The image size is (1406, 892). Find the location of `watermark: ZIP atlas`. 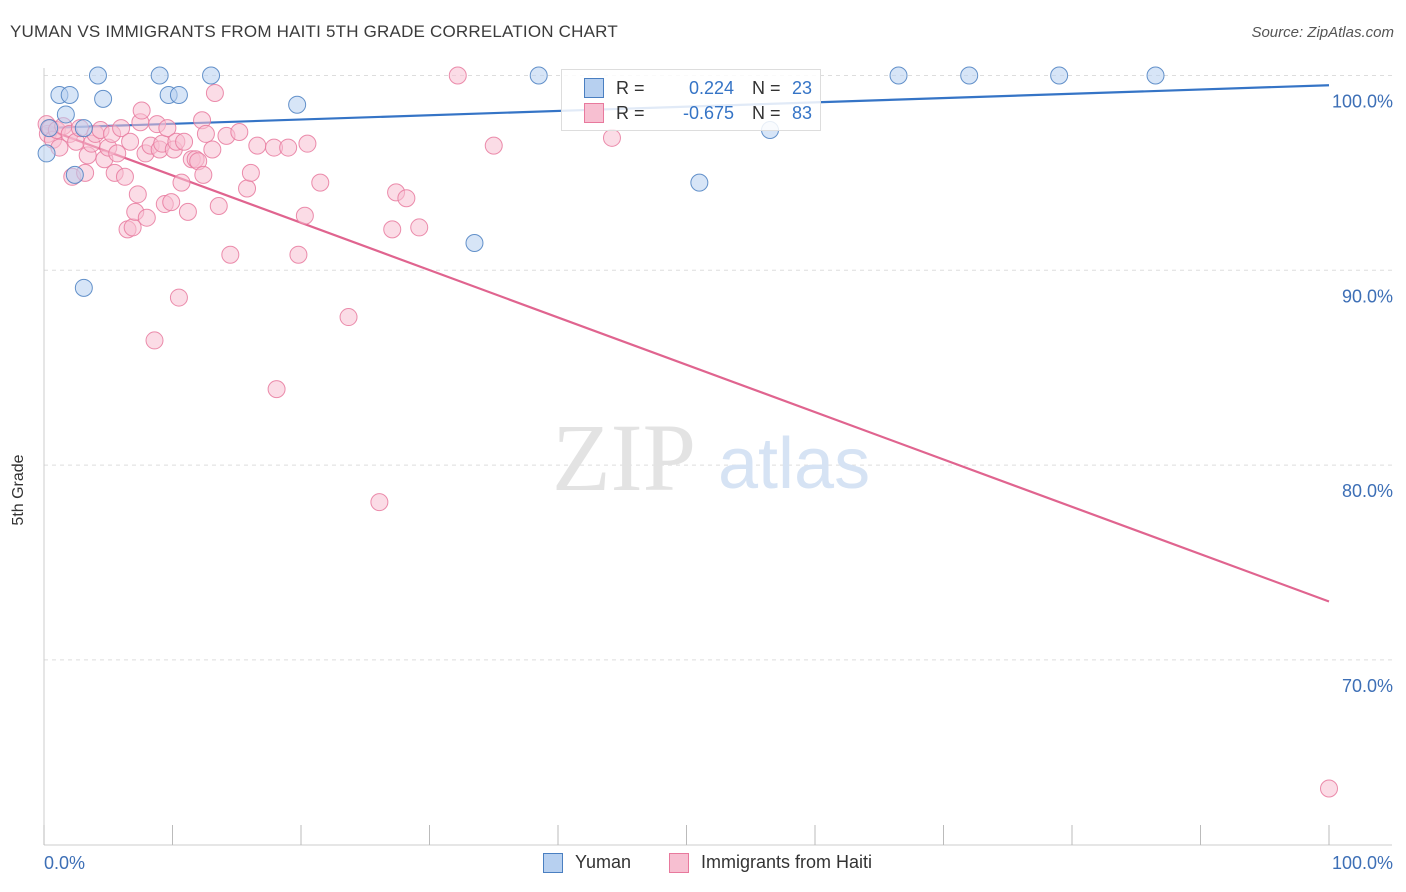

watermark: ZIP atlas is located at coordinates (711, 457).